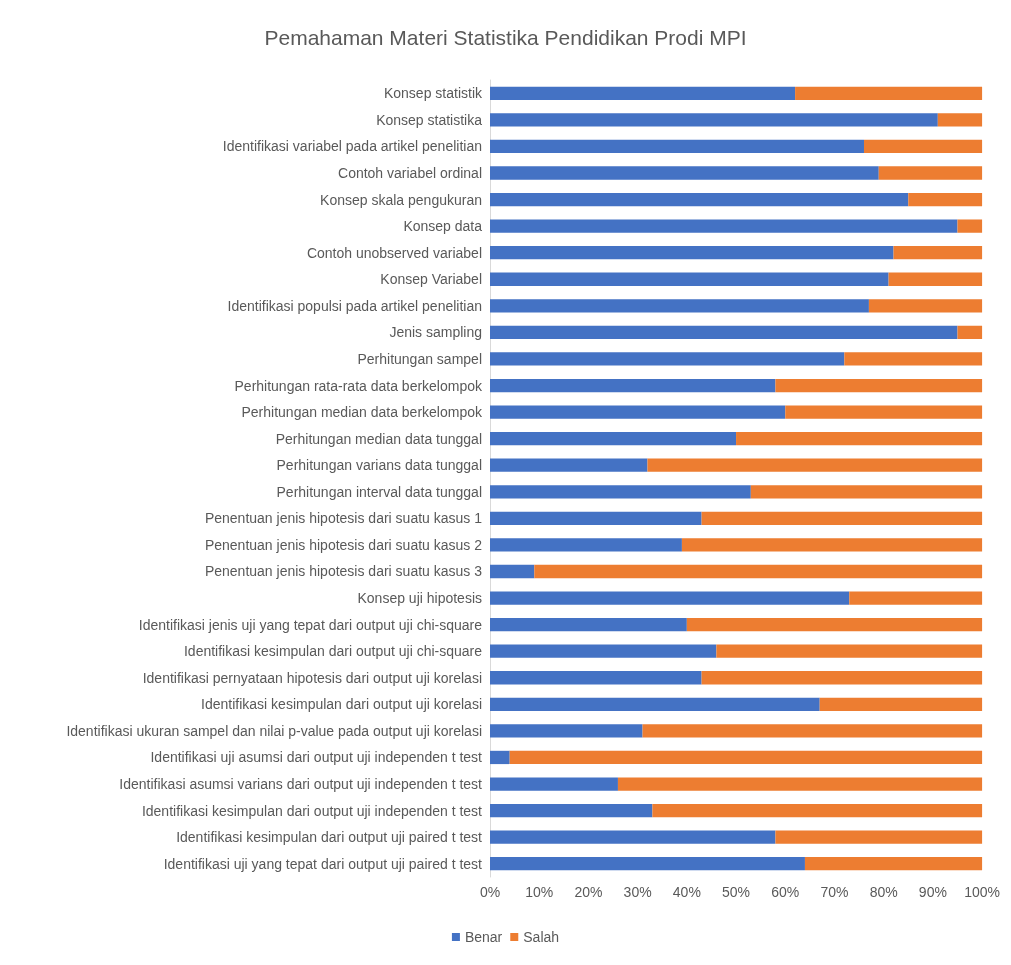  I want to click on y-tick-label: Perhitungan median data tunggal, so click(378, 438).